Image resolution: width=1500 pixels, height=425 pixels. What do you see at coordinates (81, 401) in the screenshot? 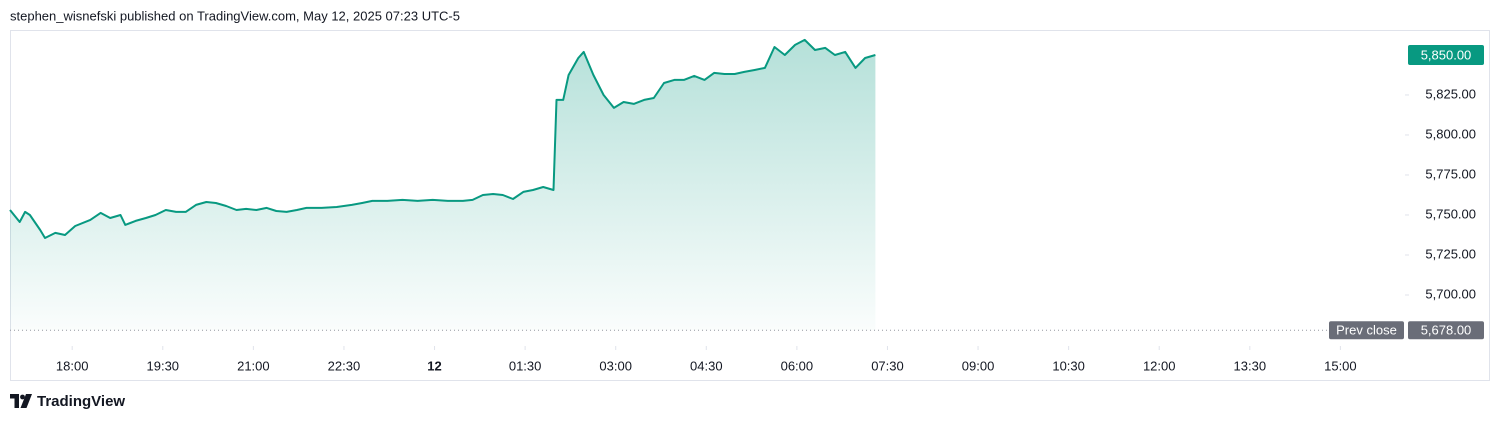
I see `brand: TradingView` at bounding box center [81, 401].